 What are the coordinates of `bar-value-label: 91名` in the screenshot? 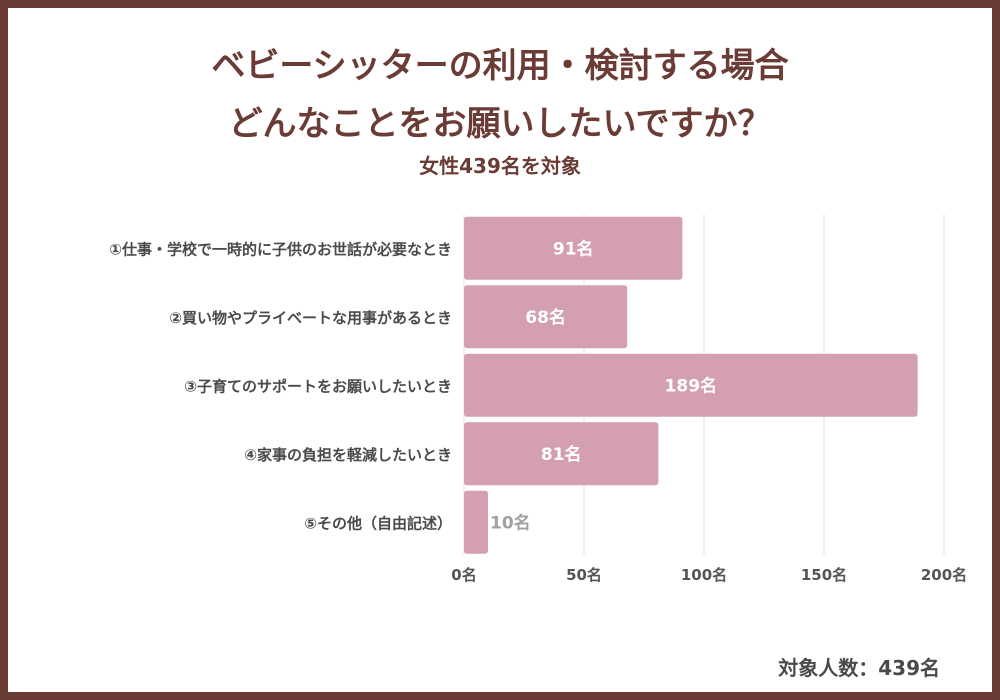 It's located at (573, 248).